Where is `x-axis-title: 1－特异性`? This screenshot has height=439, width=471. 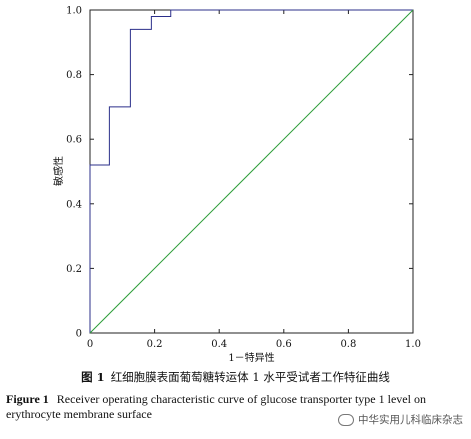
x-axis-title: 1－特异性 is located at coordinates (251, 357).